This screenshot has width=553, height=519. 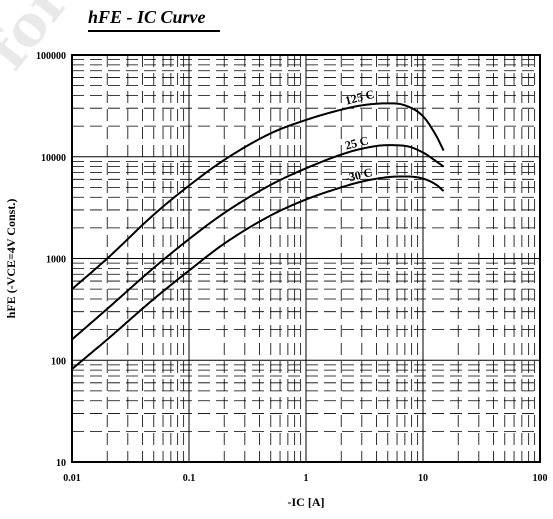 I want to click on y-tick-label: 100, so click(x=58, y=361).